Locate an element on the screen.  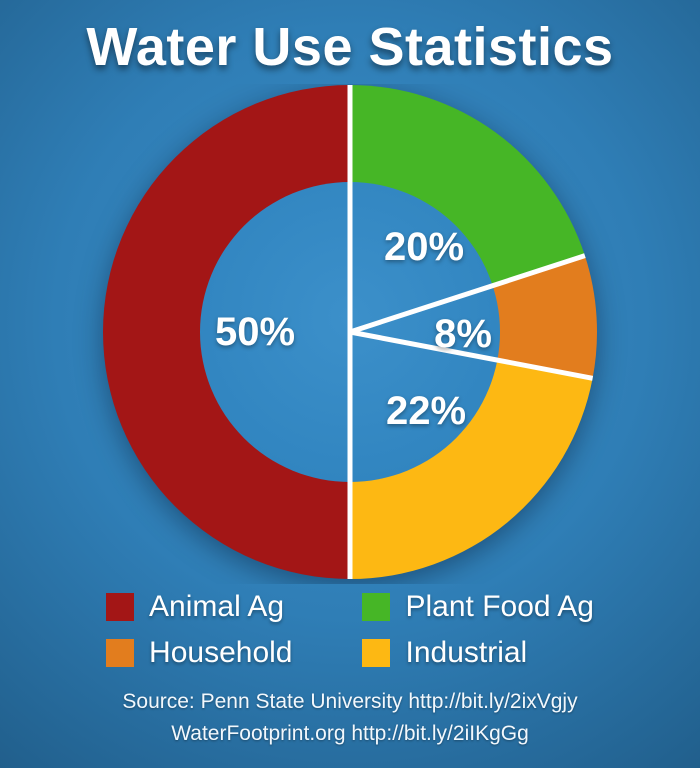
industrial-percent-label: 22% is located at coordinates (426, 411).